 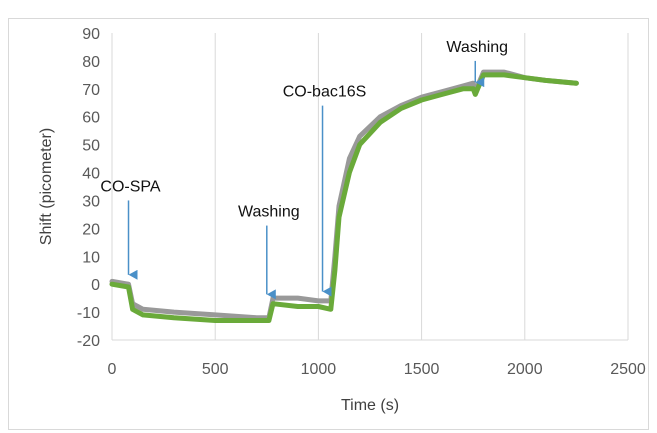 What do you see at coordinates (91, 118) in the screenshot?
I see `y-tick-label: 60` at bounding box center [91, 118].